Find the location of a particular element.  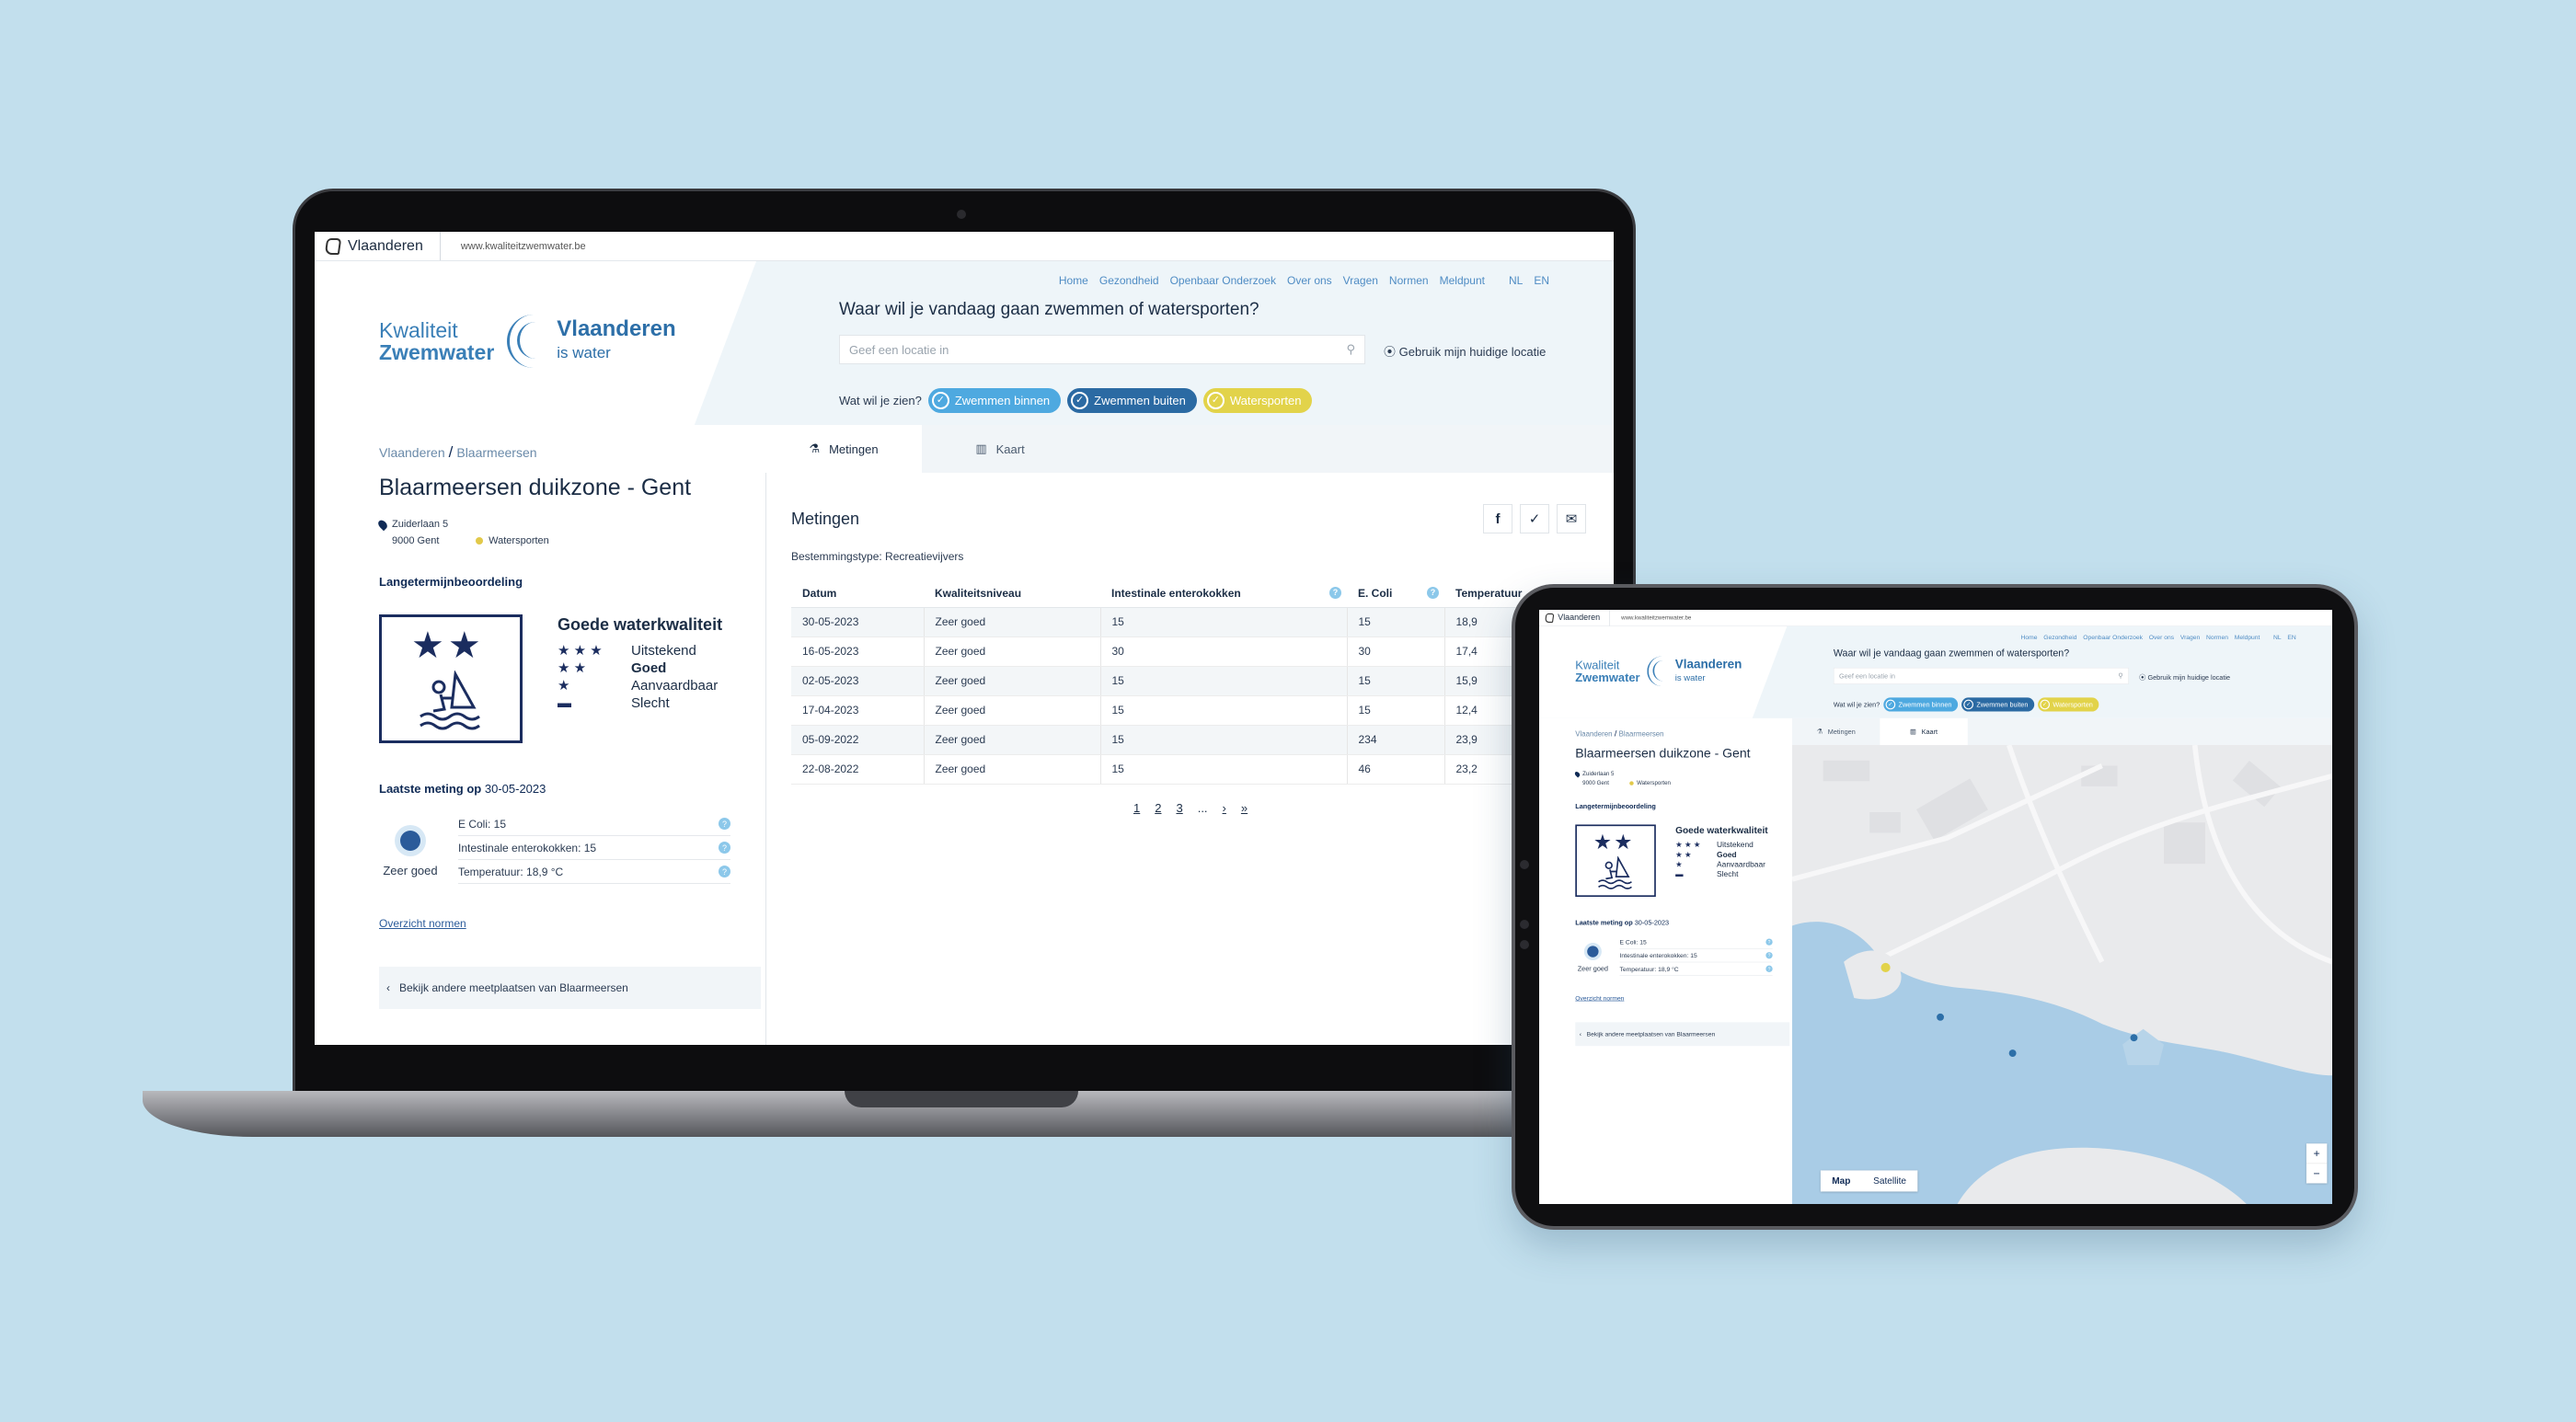

col-ecoli: E. Coli ? is located at coordinates (1395, 593).